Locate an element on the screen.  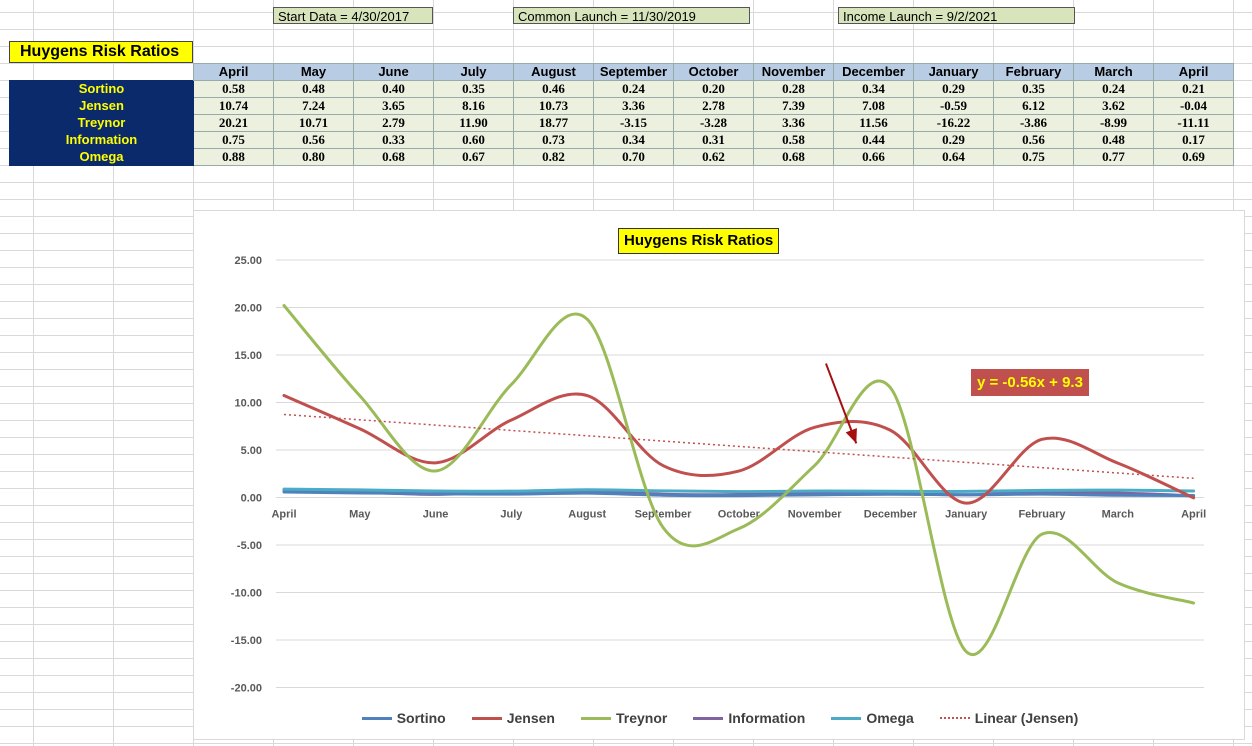
table-cell: 10.74 is located at coordinates (233, 106).